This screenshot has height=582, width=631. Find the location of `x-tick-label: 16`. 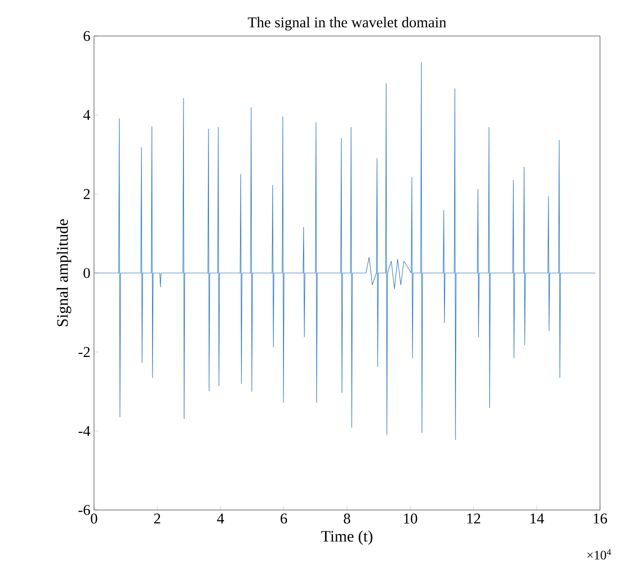

x-tick-label: 16 is located at coordinates (601, 519).